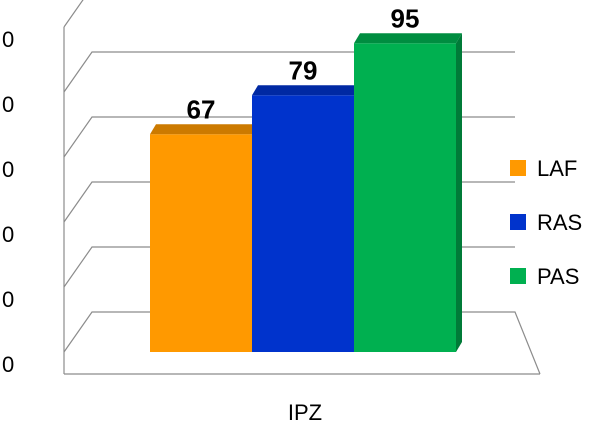 This screenshot has width=597, height=427. I want to click on bar-pas-top, so click(408, 38).